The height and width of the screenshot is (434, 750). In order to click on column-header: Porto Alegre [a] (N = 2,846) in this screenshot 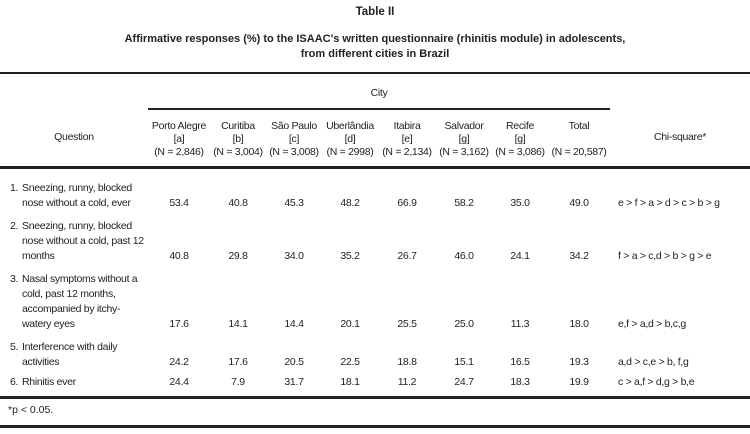, I will do `click(179, 138)`.